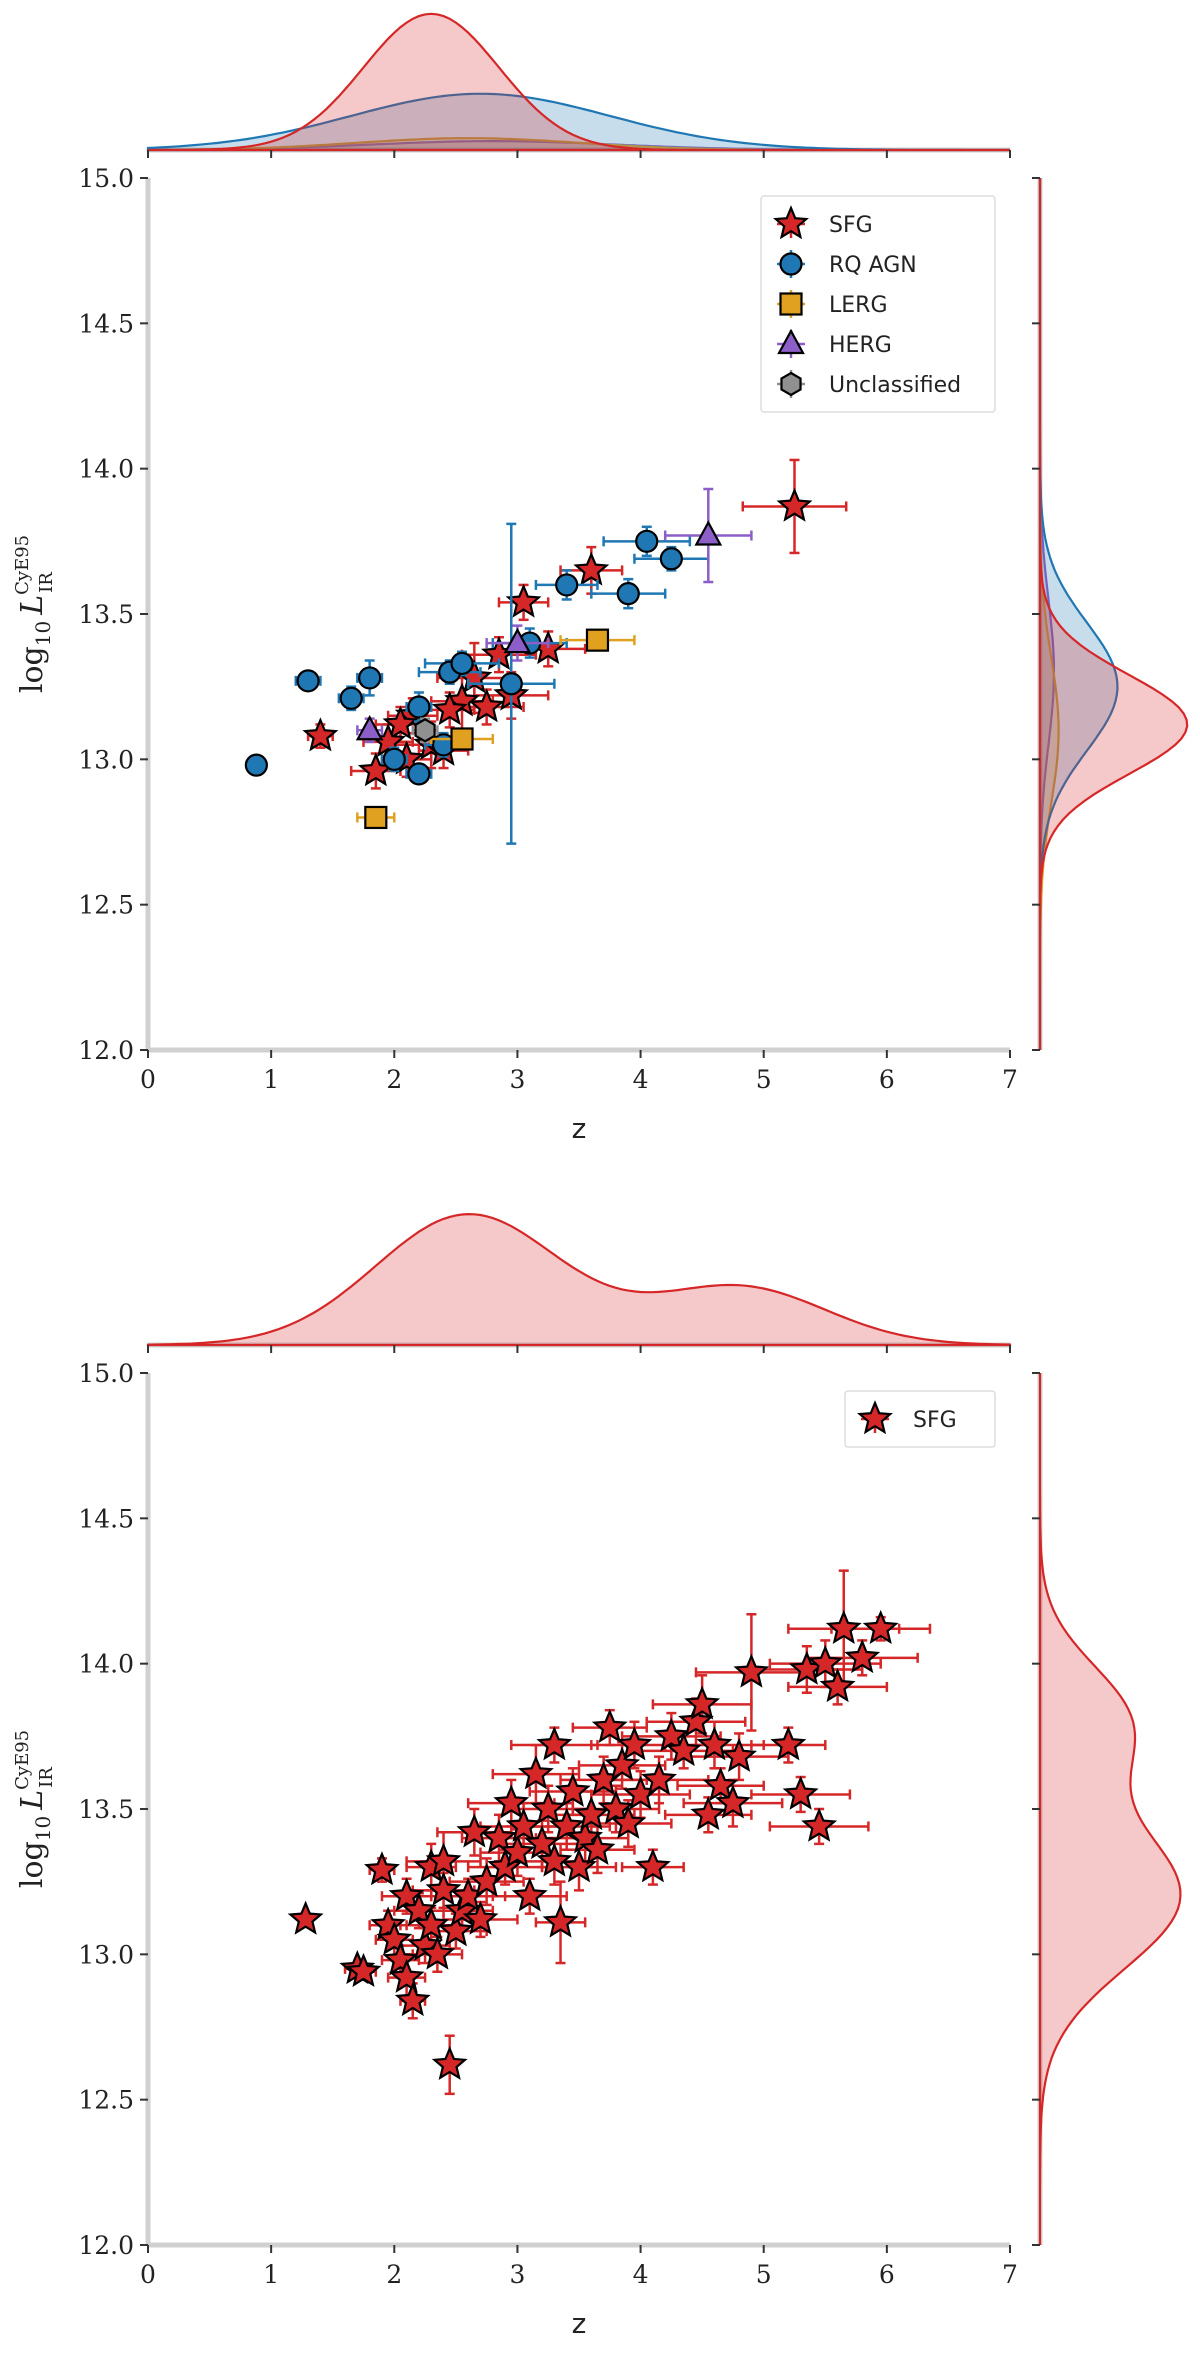  What do you see at coordinates (394, 2274) in the screenshot?
I see `x-tick-label: 2` at bounding box center [394, 2274].